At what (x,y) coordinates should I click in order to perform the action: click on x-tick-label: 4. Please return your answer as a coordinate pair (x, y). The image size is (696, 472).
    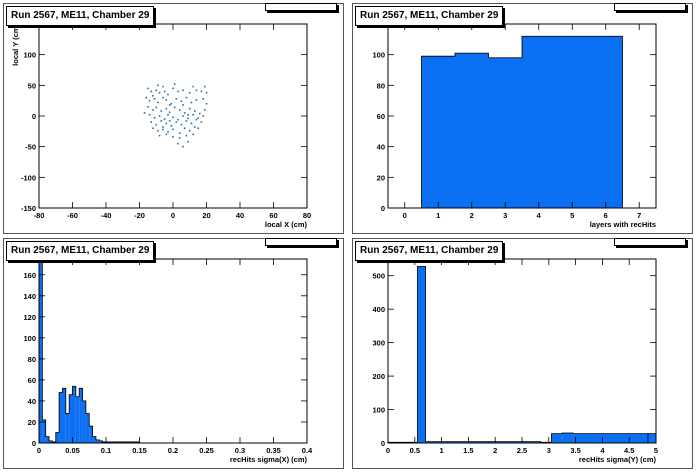
    Looking at the image, I should click on (602, 450).